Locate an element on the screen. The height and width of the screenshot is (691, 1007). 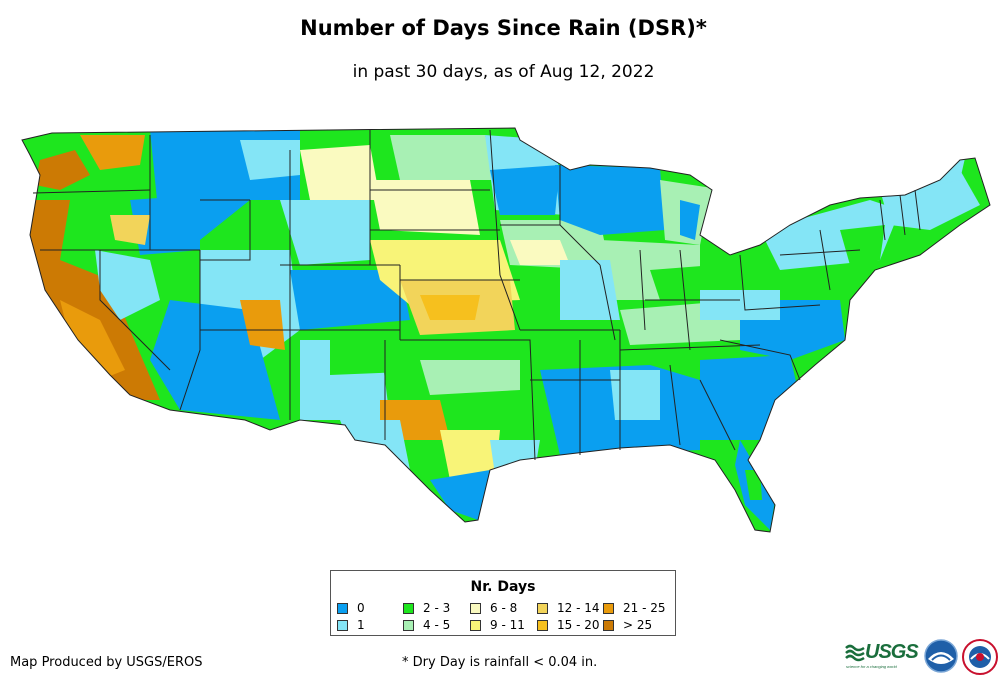
legend-label: > 25 is located at coordinates (638, 625).